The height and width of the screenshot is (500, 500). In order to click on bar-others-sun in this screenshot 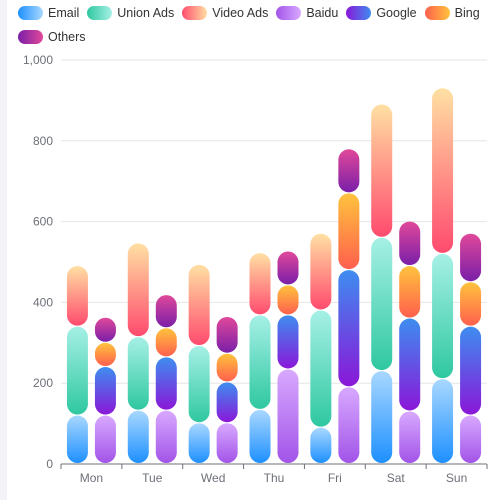, I will do `click(471, 257)`.